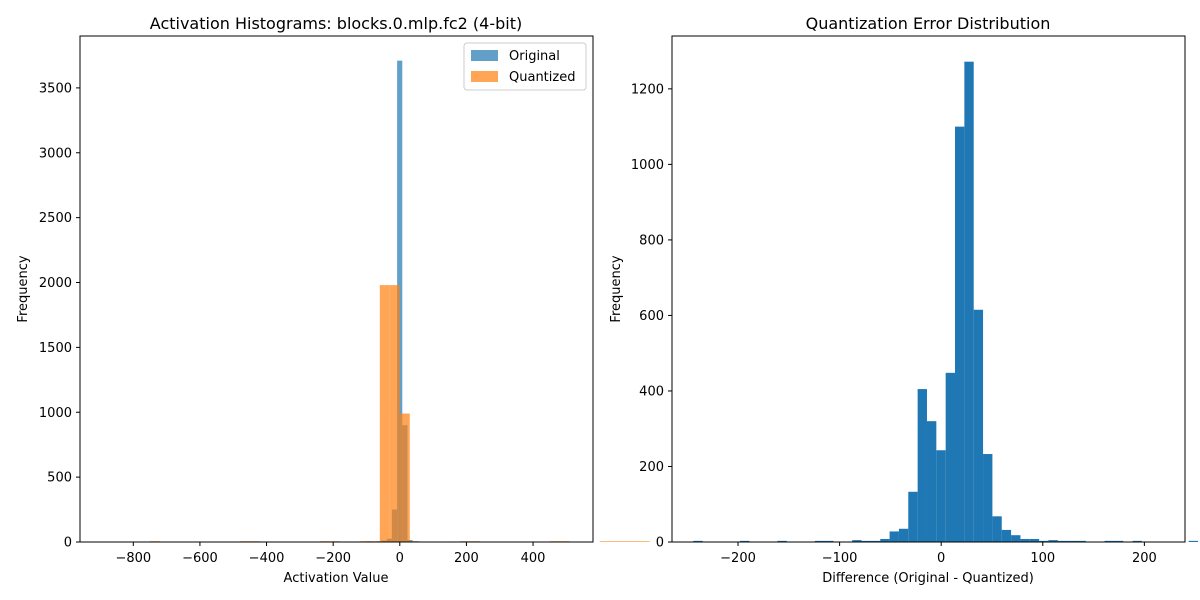 This screenshot has height=600, width=1200. Describe the element at coordinates (525, 66) in the screenshot. I see `legend: Original Quantized` at that location.